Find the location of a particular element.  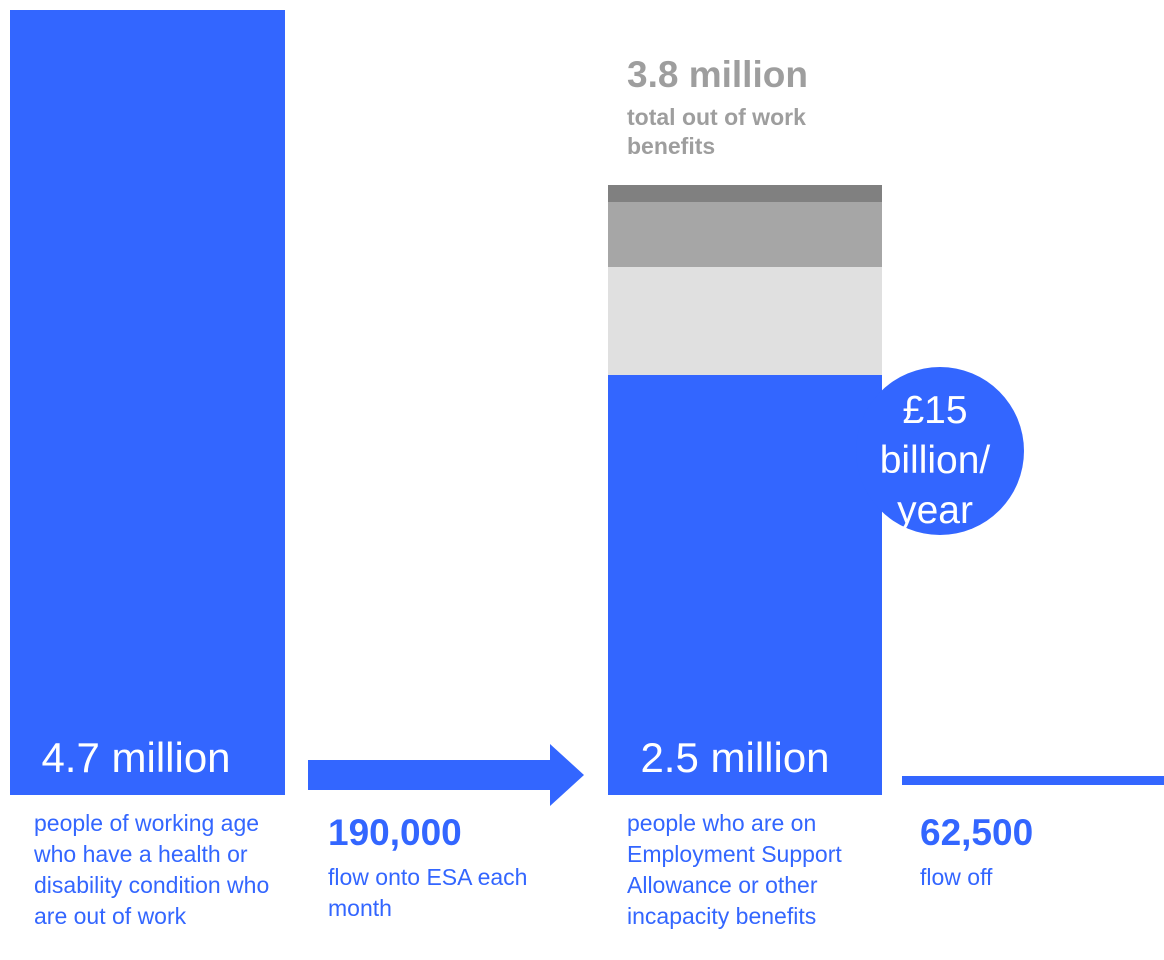

cost-circle is located at coordinates (940, 451).